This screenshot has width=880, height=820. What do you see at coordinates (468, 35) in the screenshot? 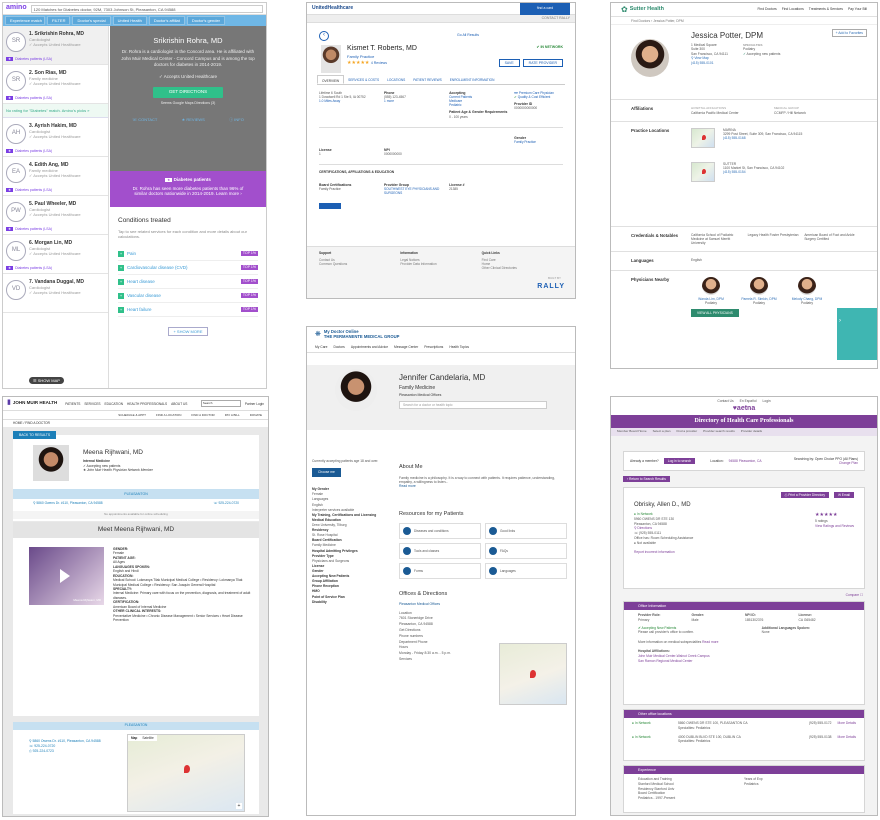
I see `all-results-link: Go All Results` at bounding box center [468, 35].